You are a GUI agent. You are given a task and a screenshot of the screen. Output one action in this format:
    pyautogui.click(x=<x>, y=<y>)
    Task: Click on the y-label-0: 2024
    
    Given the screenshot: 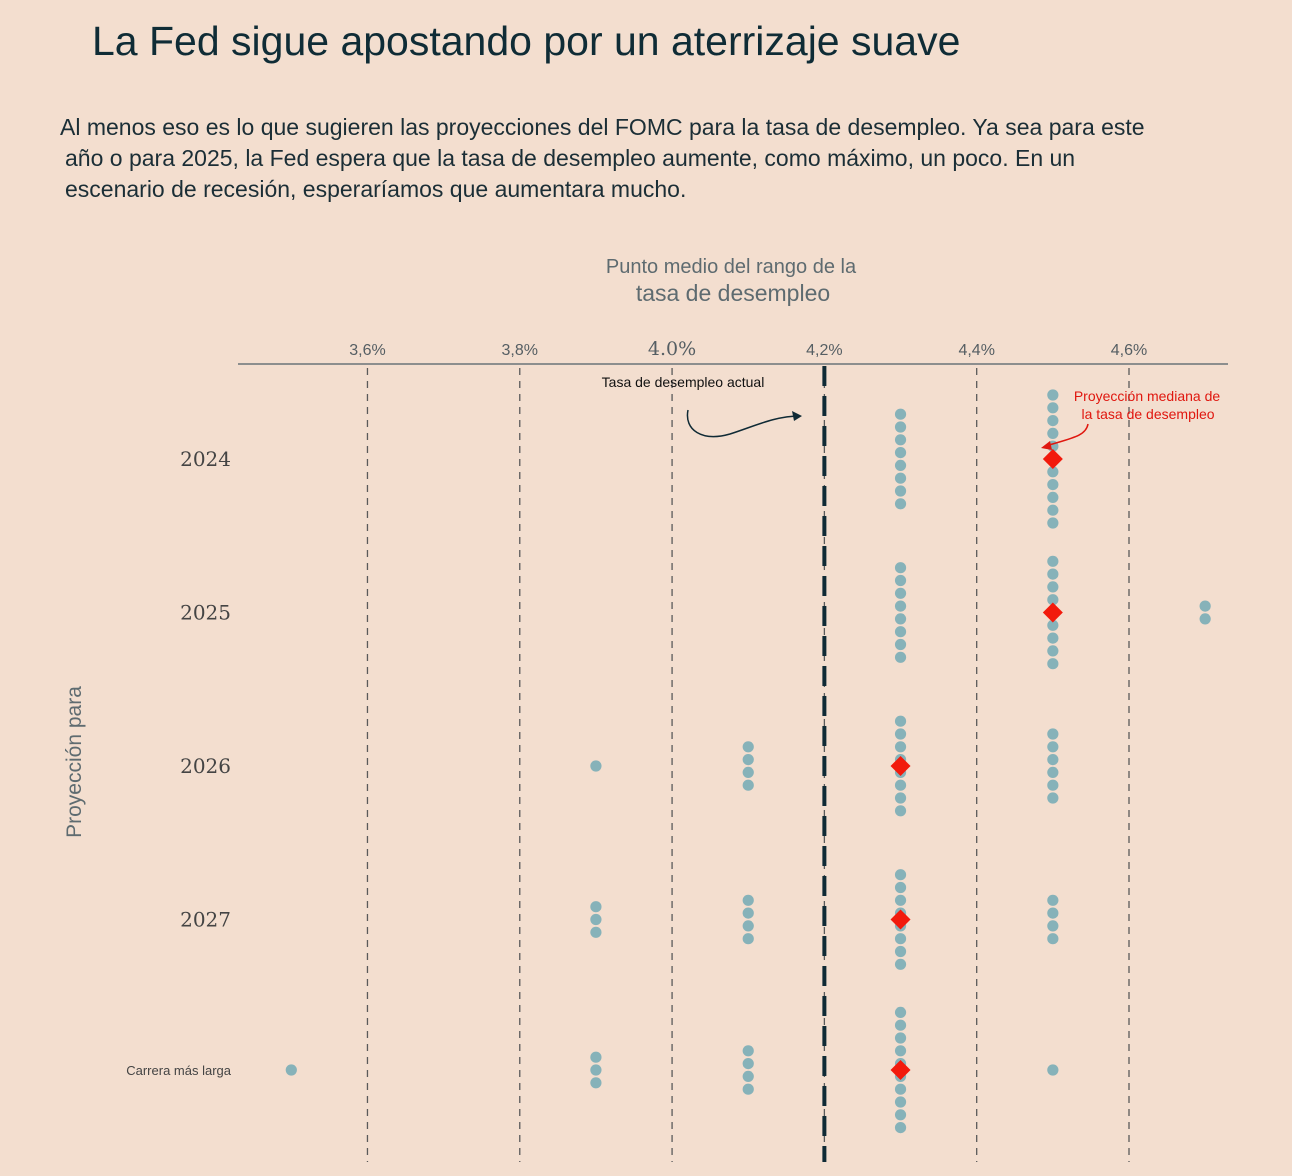 What is the action you would take?
    pyautogui.click(x=205, y=459)
    